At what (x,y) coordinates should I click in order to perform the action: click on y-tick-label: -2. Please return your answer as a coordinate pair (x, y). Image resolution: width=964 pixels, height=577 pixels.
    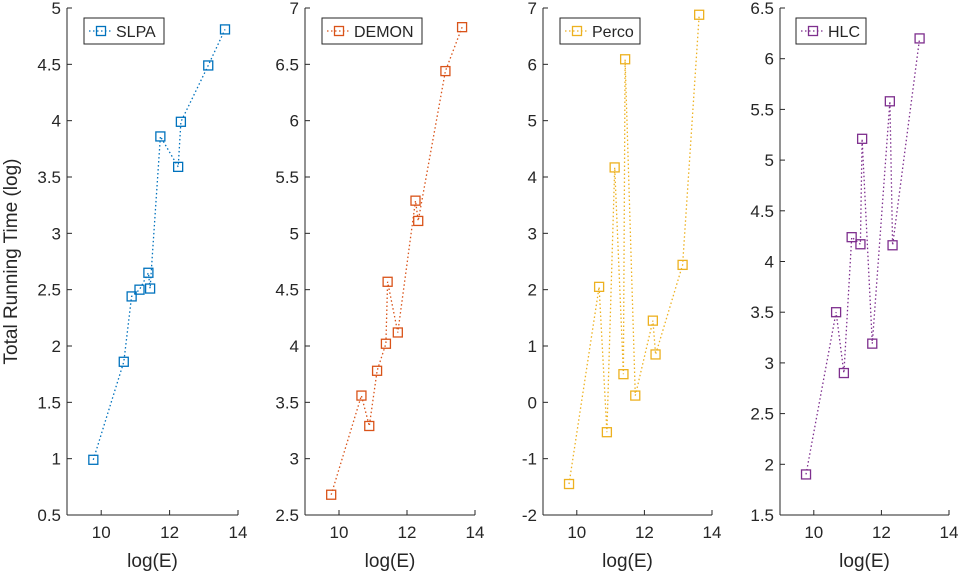
    Looking at the image, I should click on (529, 515).